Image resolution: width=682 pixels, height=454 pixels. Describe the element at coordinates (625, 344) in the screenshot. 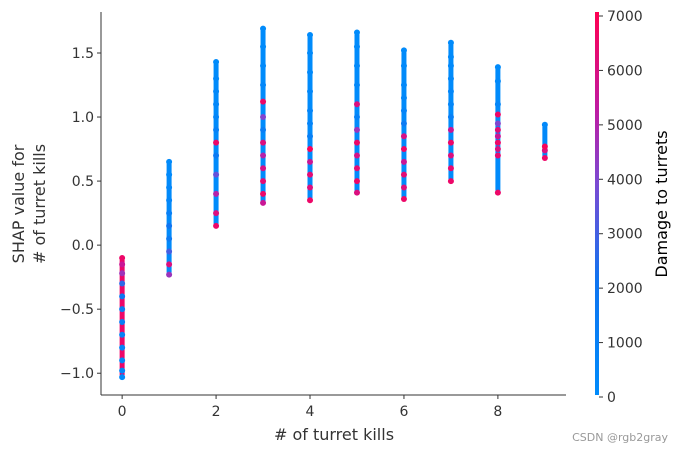

I see `colorbar-tick-label: 1000` at that location.